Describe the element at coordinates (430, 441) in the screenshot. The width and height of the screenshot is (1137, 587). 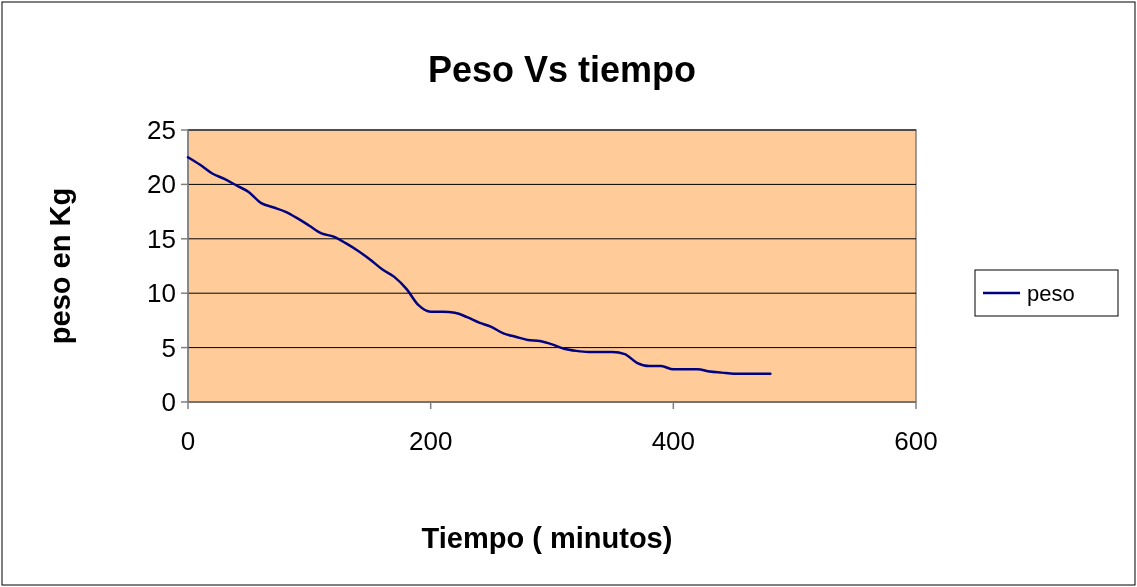
I see `x-tick-label: 200` at that location.